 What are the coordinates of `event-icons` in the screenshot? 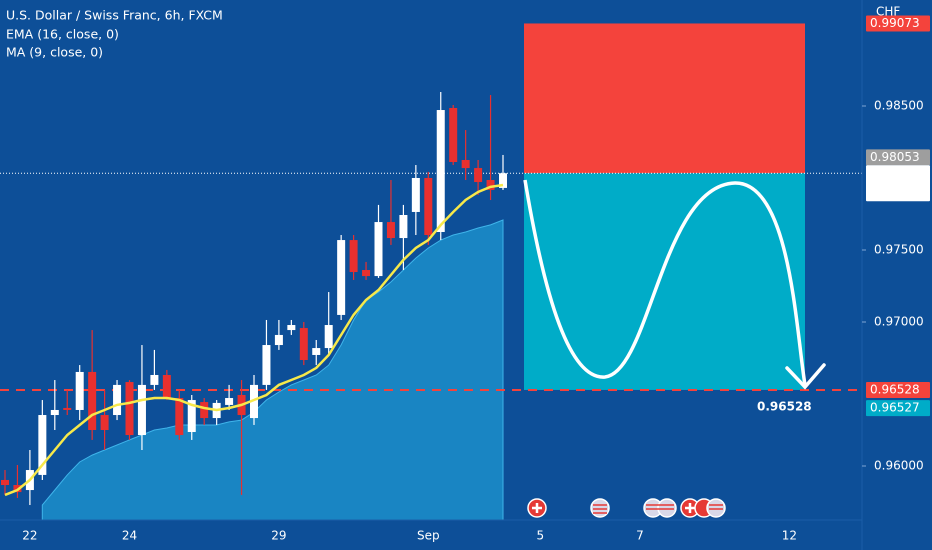 It's located at (626, 508).